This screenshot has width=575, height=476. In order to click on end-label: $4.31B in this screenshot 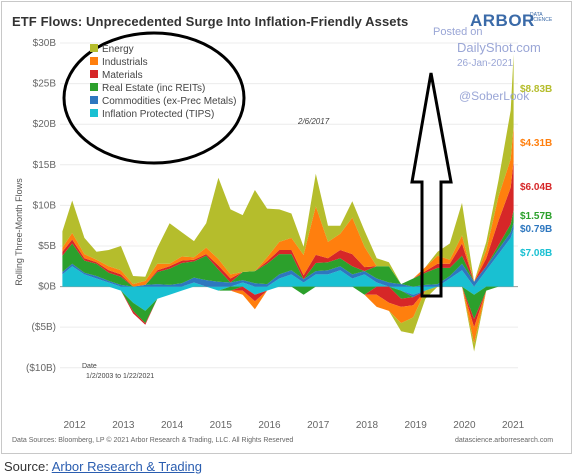, I will do `click(536, 143)`.